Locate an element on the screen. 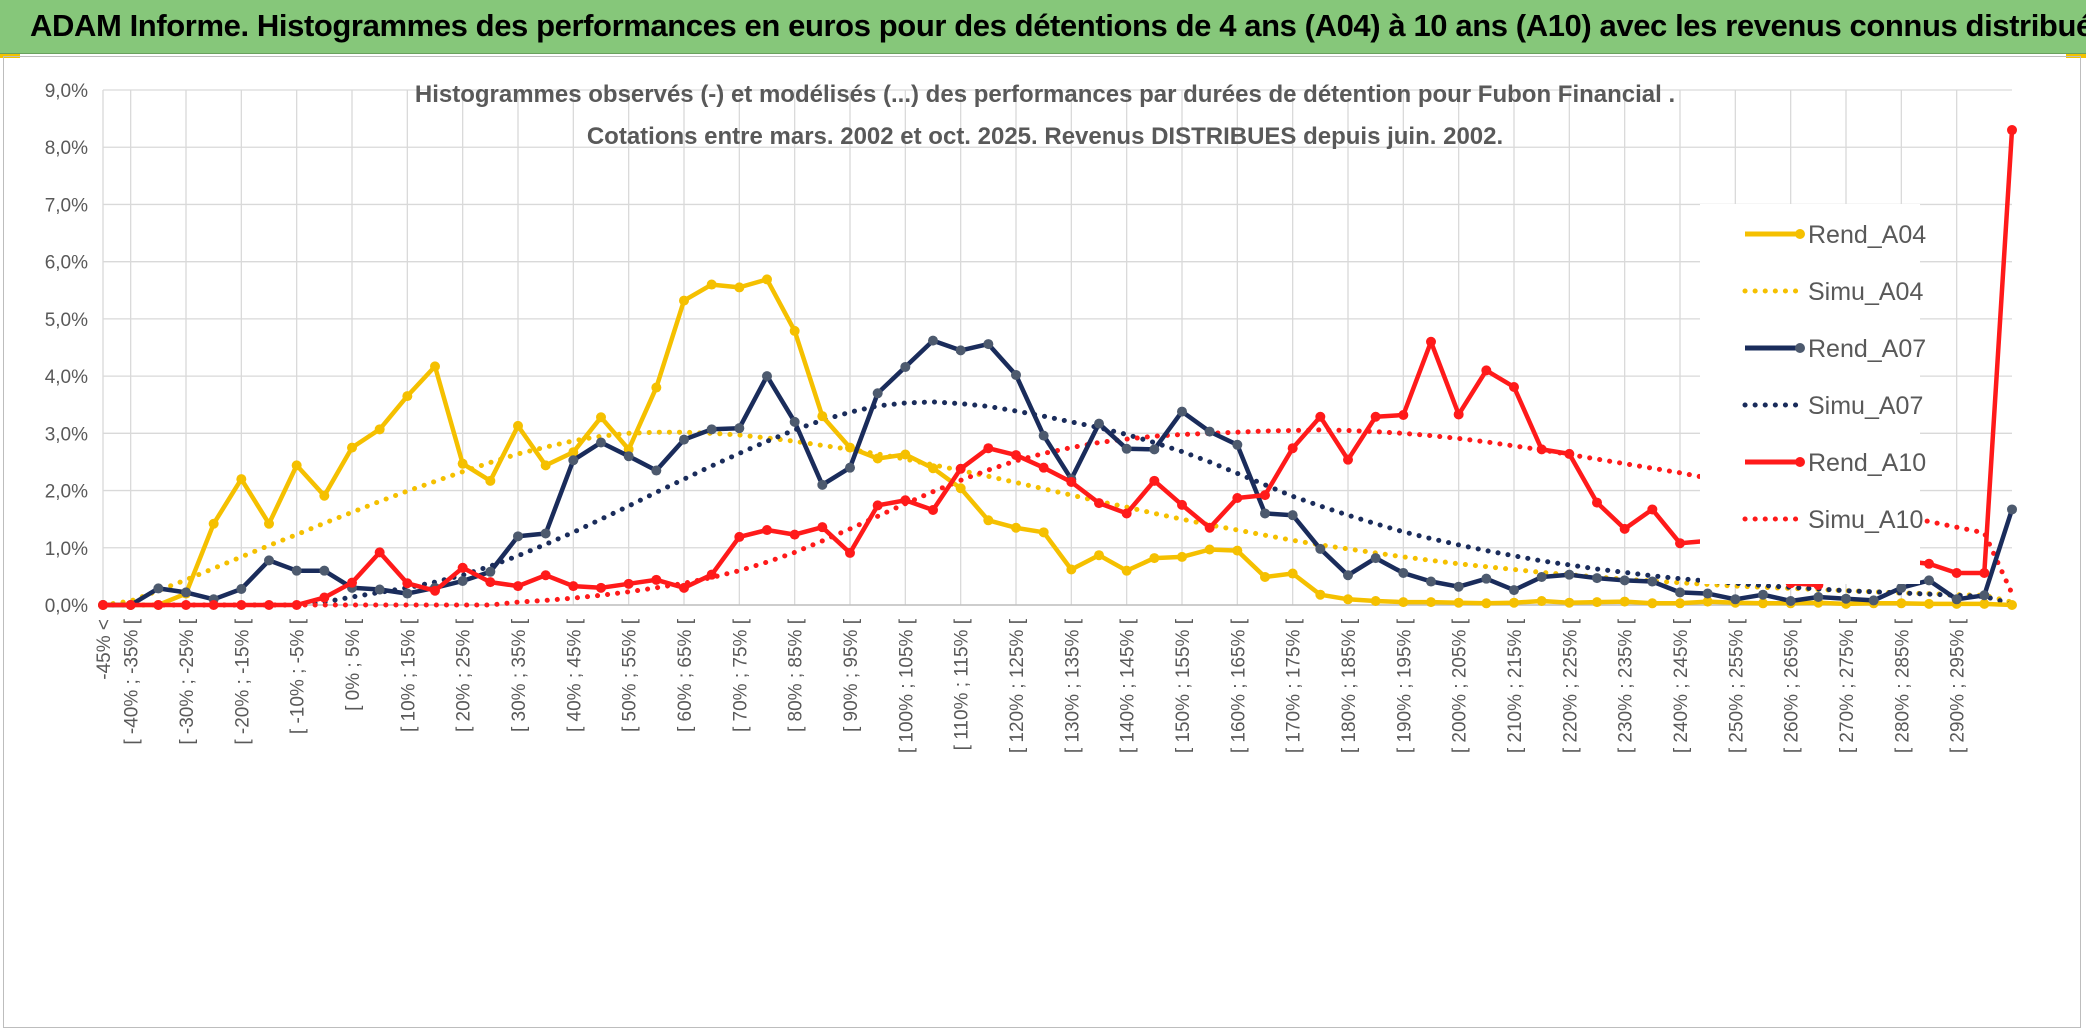  y-axis-ticks: 0,0% 1,0% 2,0% 3,0% 4,0% 5,0% 6,0% 7,0% 8,0% 9,0% is located at coordinates (66, 349).